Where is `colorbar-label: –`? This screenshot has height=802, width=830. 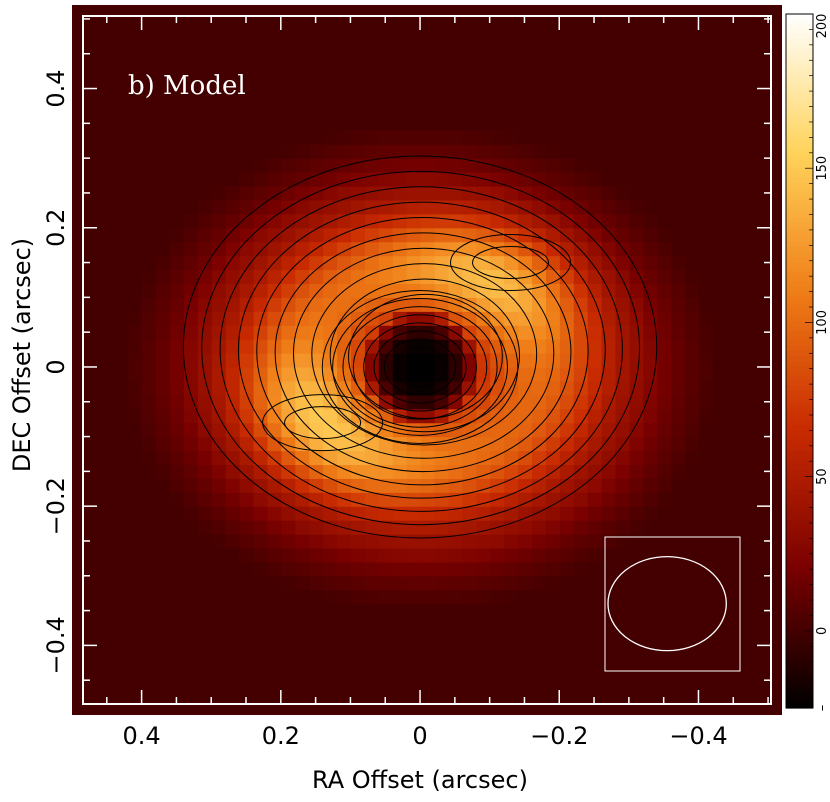
colorbar-label: – is located at coordinates (822, 708).